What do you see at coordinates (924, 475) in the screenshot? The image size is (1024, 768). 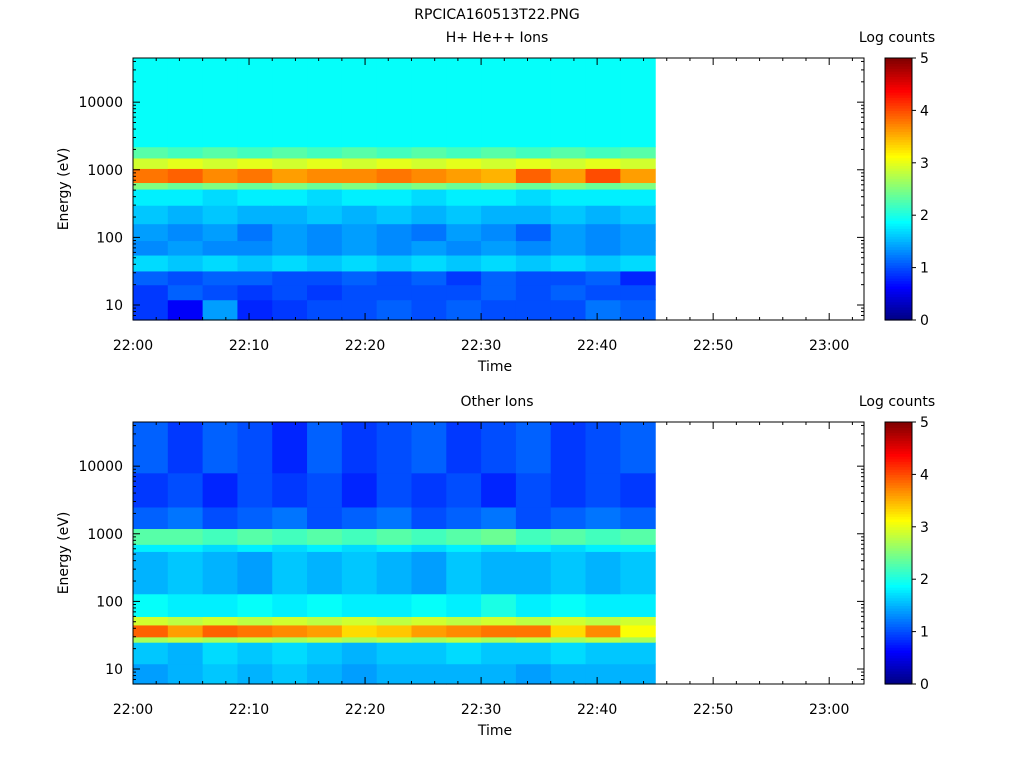 I see `colorbar-tick-label: 4` at bounding box center [924, 475].